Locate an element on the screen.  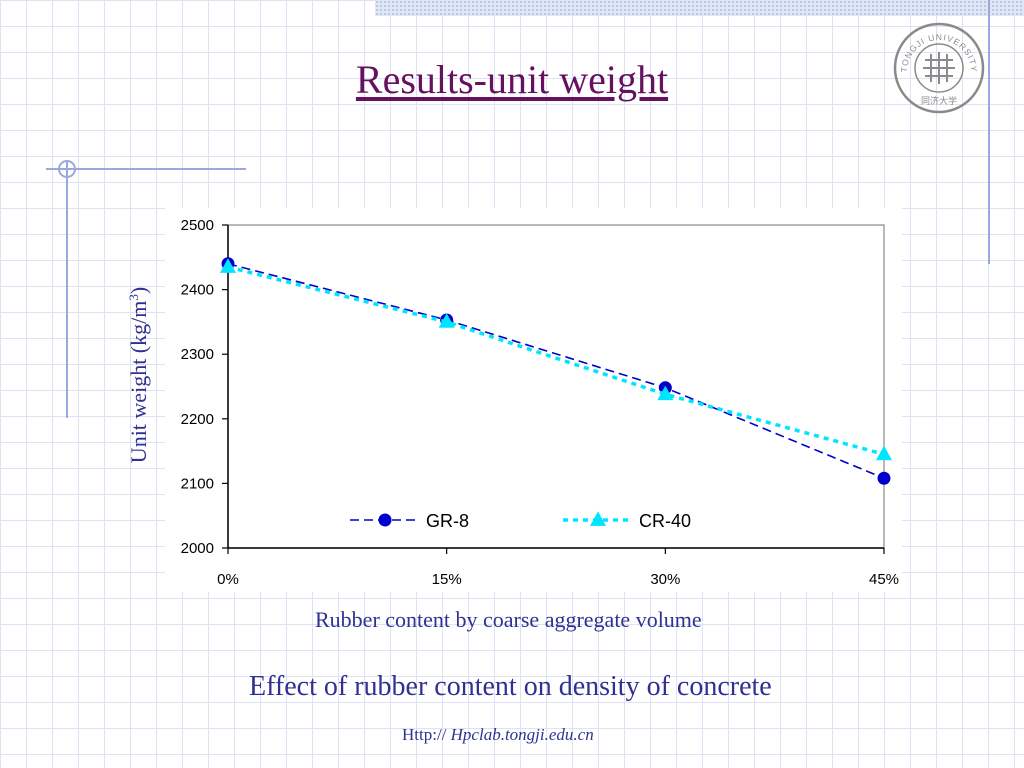
y-tick-label: 2400 is located at coordinates (197, 290).